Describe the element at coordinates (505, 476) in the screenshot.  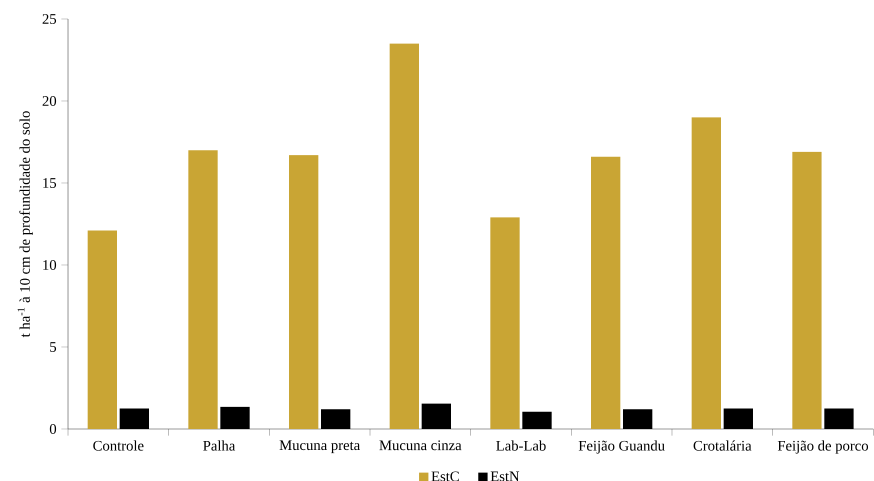
I see `legend-label: EstN` at that location.